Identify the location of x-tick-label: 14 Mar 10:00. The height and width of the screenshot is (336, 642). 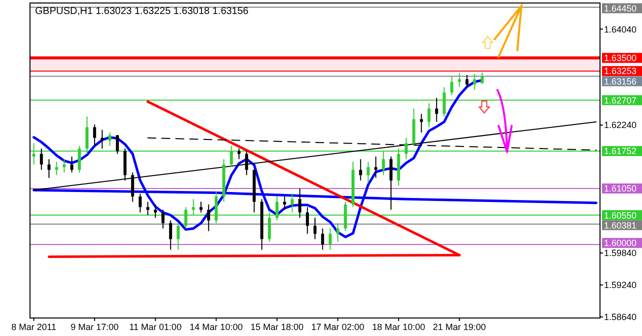
(216, 327).